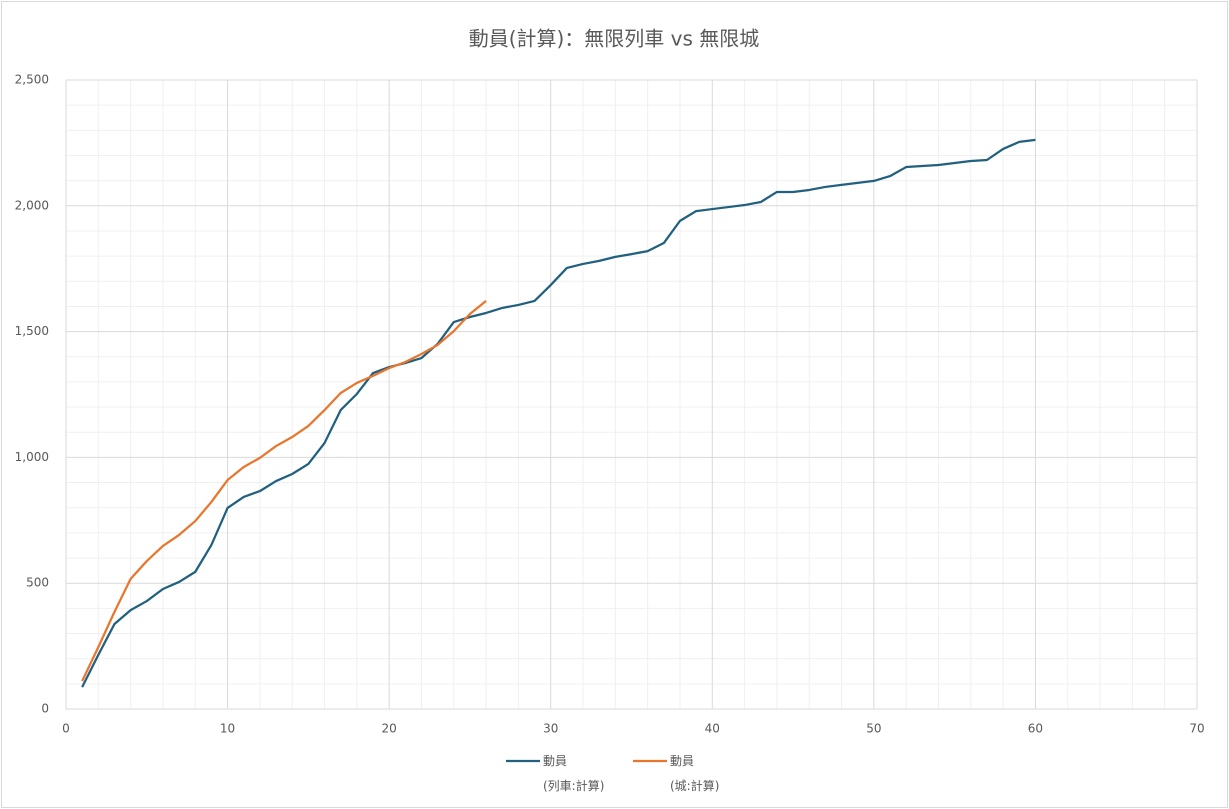 Image resolution: width=1229 pixels, height=809 pixels. What do you see at coordinates (614, 39) in the screenshot?
I see `chart-title: 動員(計算)：無限列車 vs 無限城` at bounding box center [614, 39].